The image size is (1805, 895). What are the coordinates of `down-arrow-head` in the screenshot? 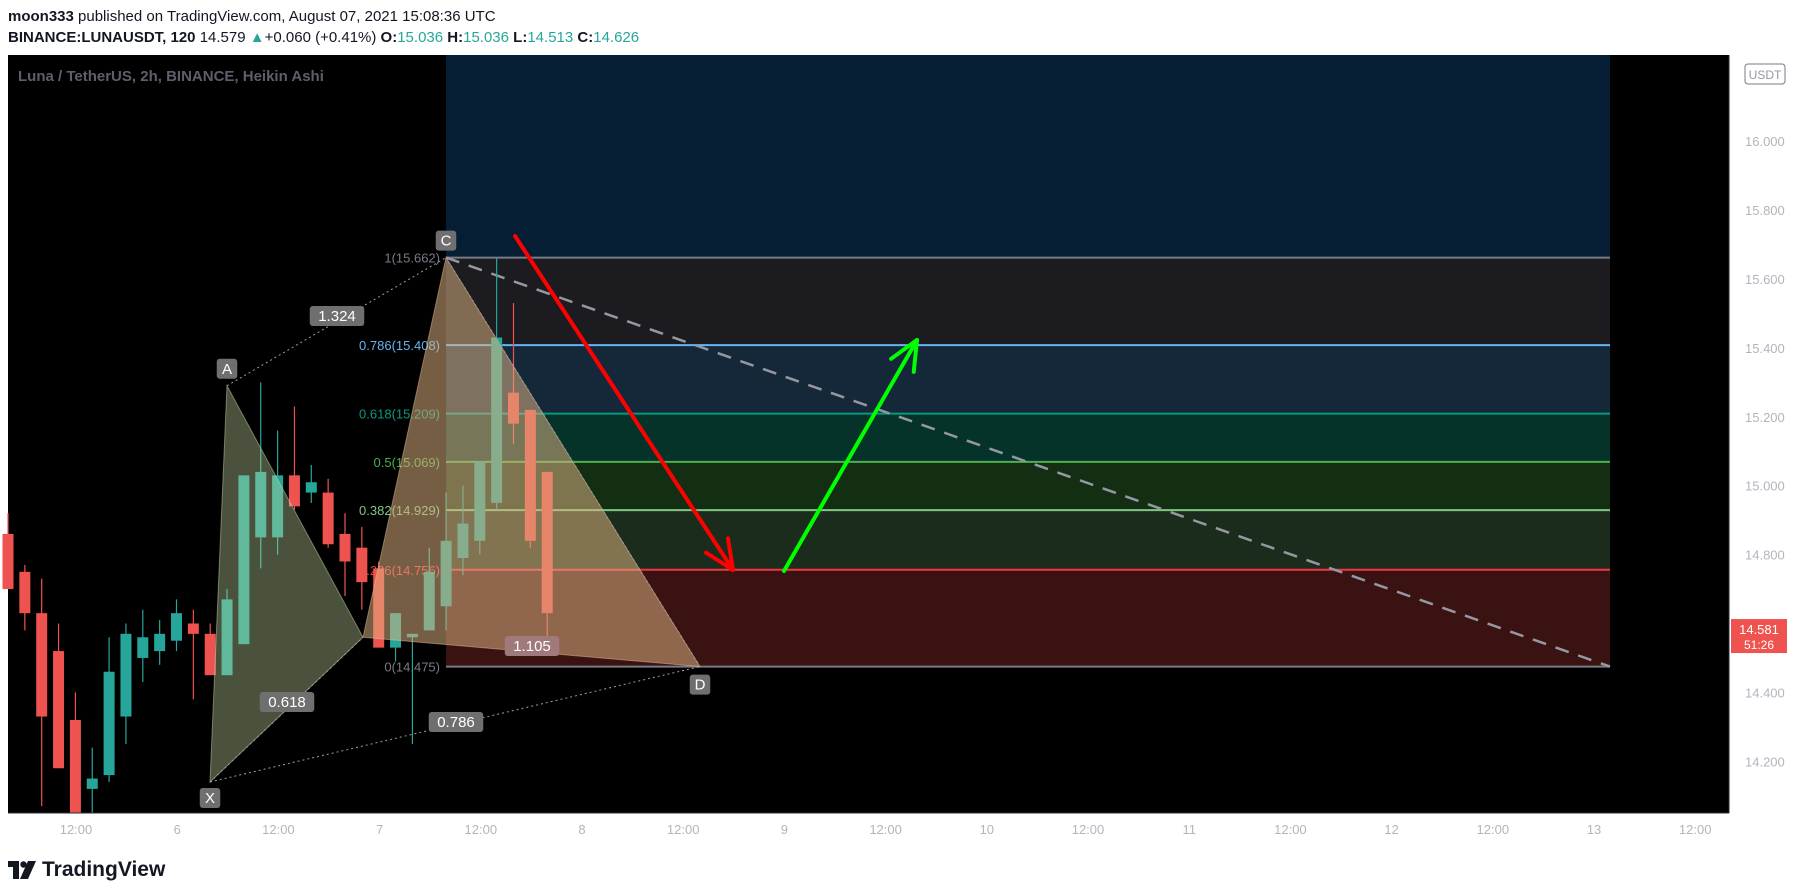 It's located at (730, 554).